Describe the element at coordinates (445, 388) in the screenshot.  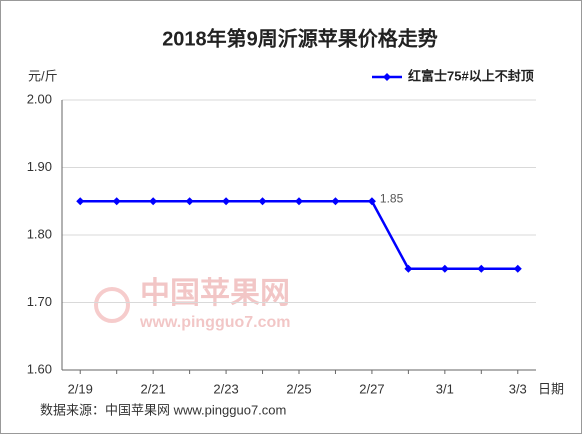
I see `x-tick-label: 3/1` at that location.